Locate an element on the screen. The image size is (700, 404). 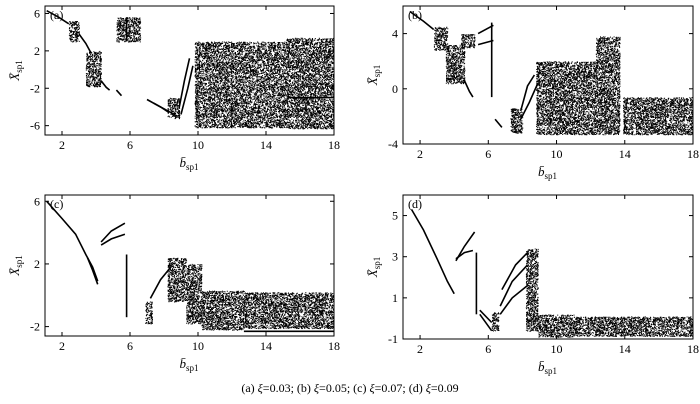
axes-frame-c is located at coordinates (189, 265).